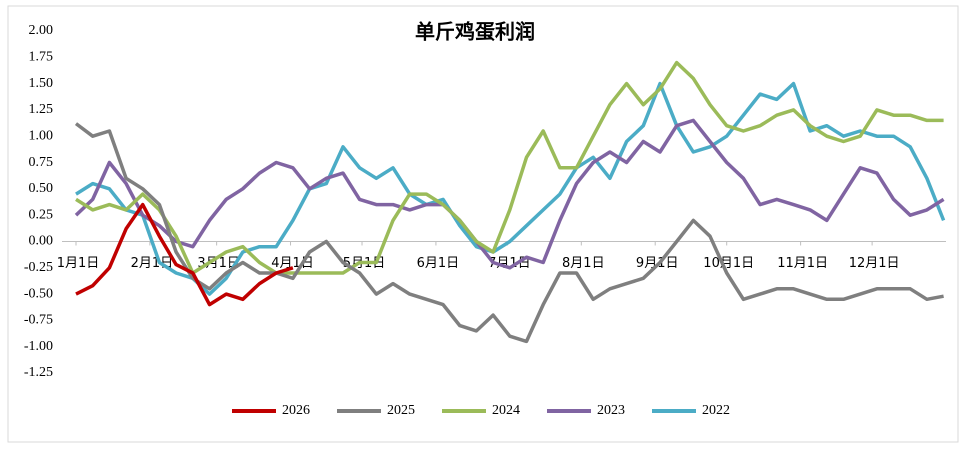 The height and width of the screenshot is (449, 968). I want to click on y-tick-label: -1.25, so click(38, 372).